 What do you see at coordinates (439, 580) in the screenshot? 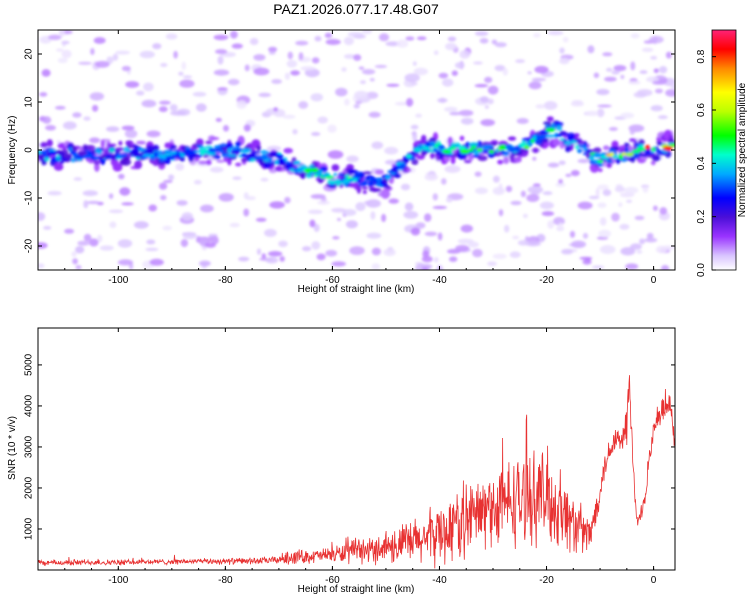
I see `snr-x-tick-label: -40` at bounding box center [439, 580].